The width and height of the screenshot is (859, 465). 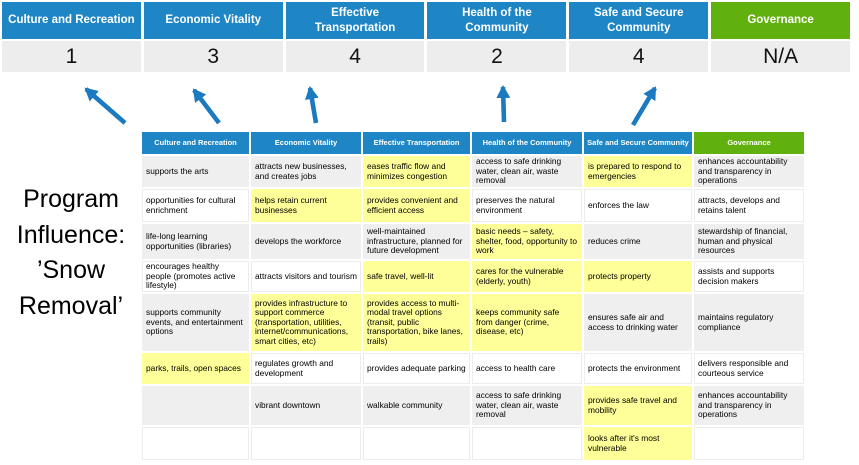 I want to click on matrix-cell: attracts, develops and retains talent, so click(x=749, y=205).